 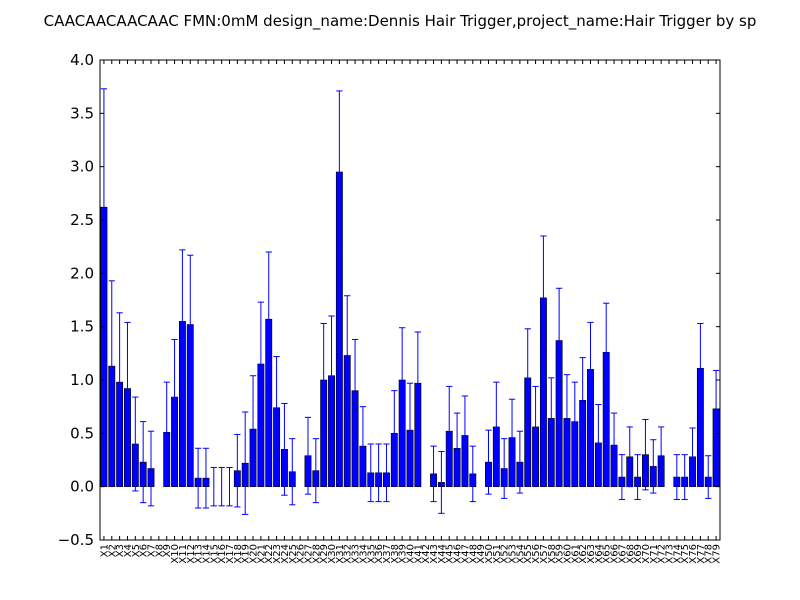 What do you see at coordinates (411, 554) in the screenshot?
I see `x-tick-label: X40` at bounding box center [411, 554].